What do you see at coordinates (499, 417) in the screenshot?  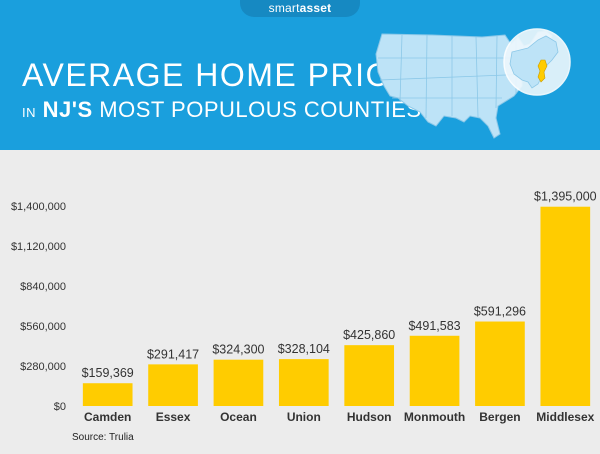 I see `x-tick-label: Bergen` at bounding box center [499, 417].